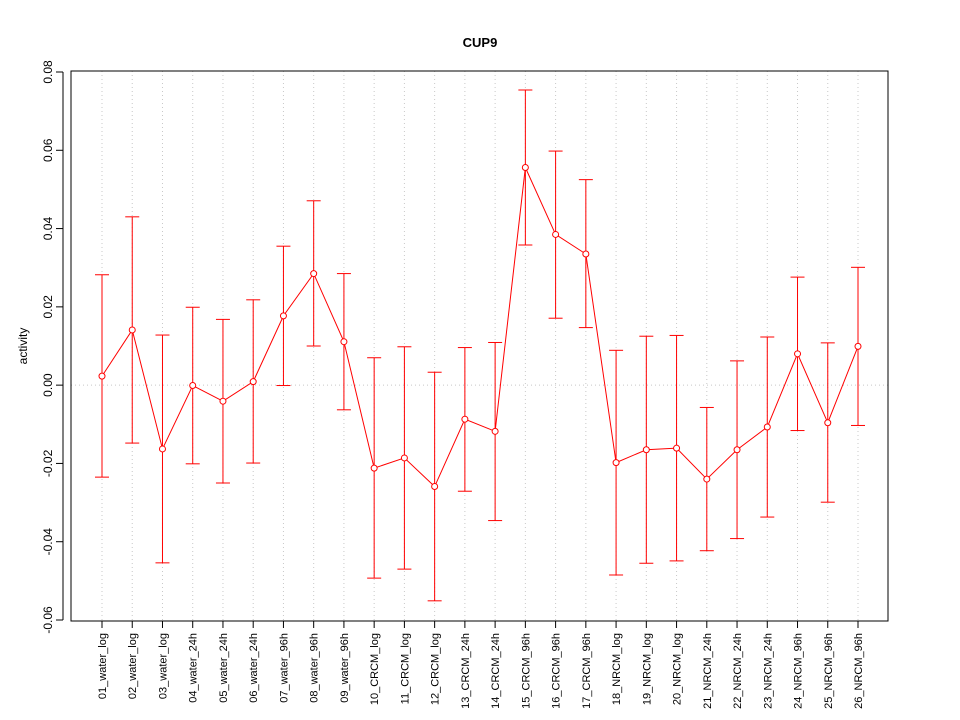 This screenshot has width=960, height=720. Describe the element at coordinates (48, 385) in the screenshot. I see `y-tick-label: 0.00` at that location.